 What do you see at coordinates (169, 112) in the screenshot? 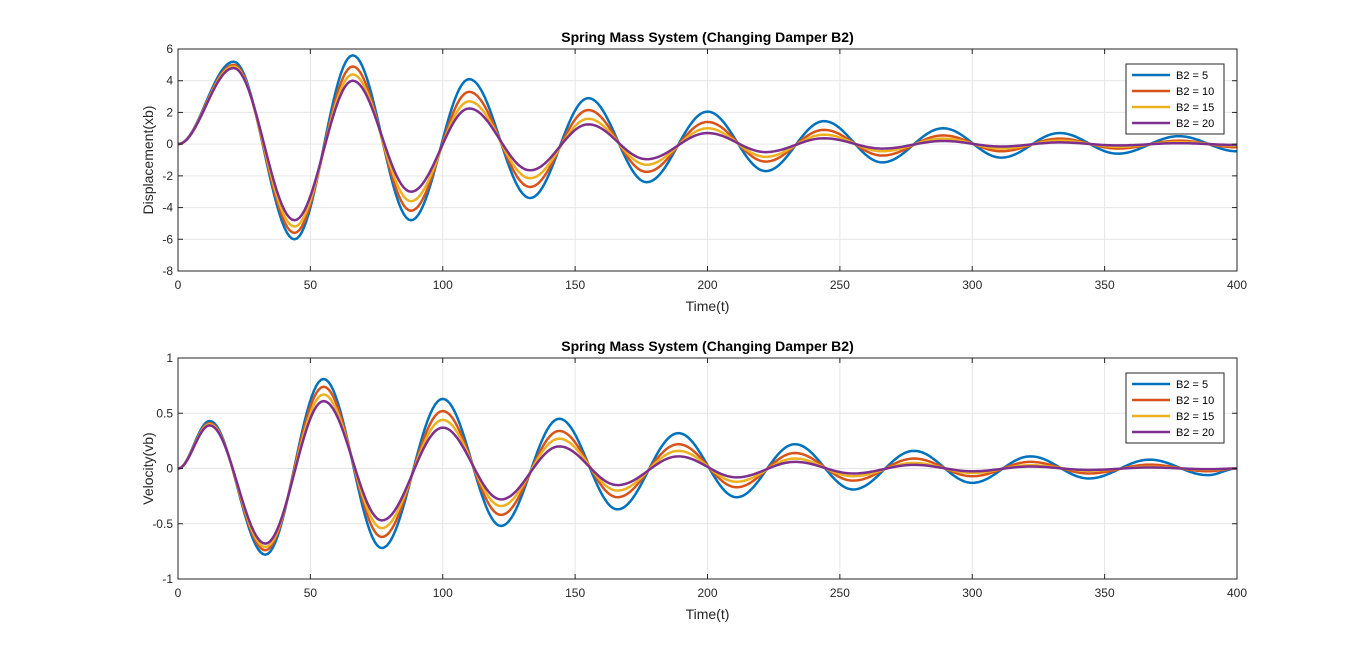
I see `y-tick-label: 2` at bounding box center [169, 112].